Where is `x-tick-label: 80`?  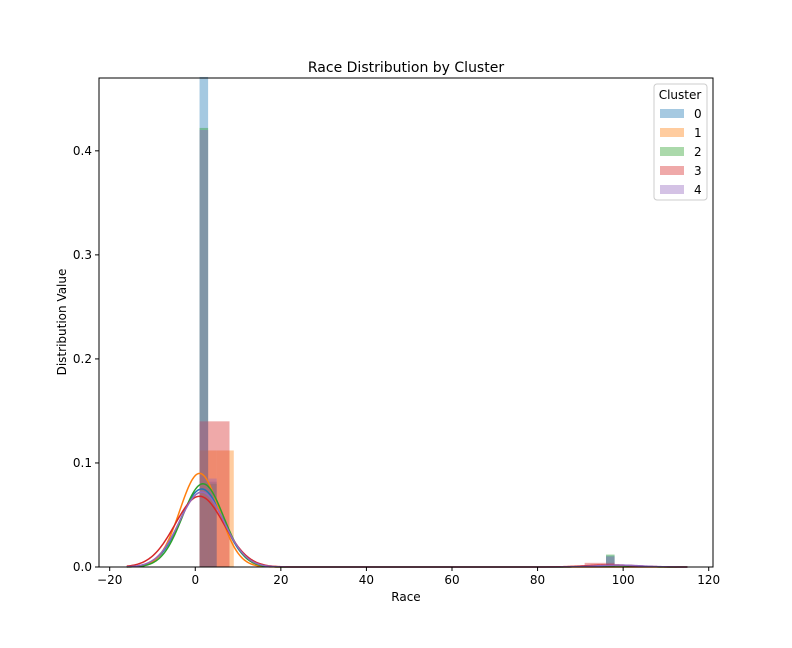 x-tick-label: 80 is located at coordinates (537, 580).